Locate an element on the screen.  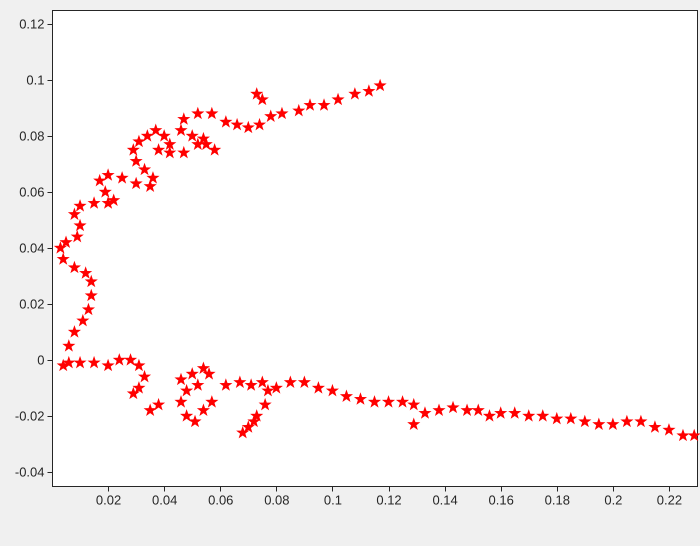
y-tick-label: 0.08 is located at coordinates (31, 136).